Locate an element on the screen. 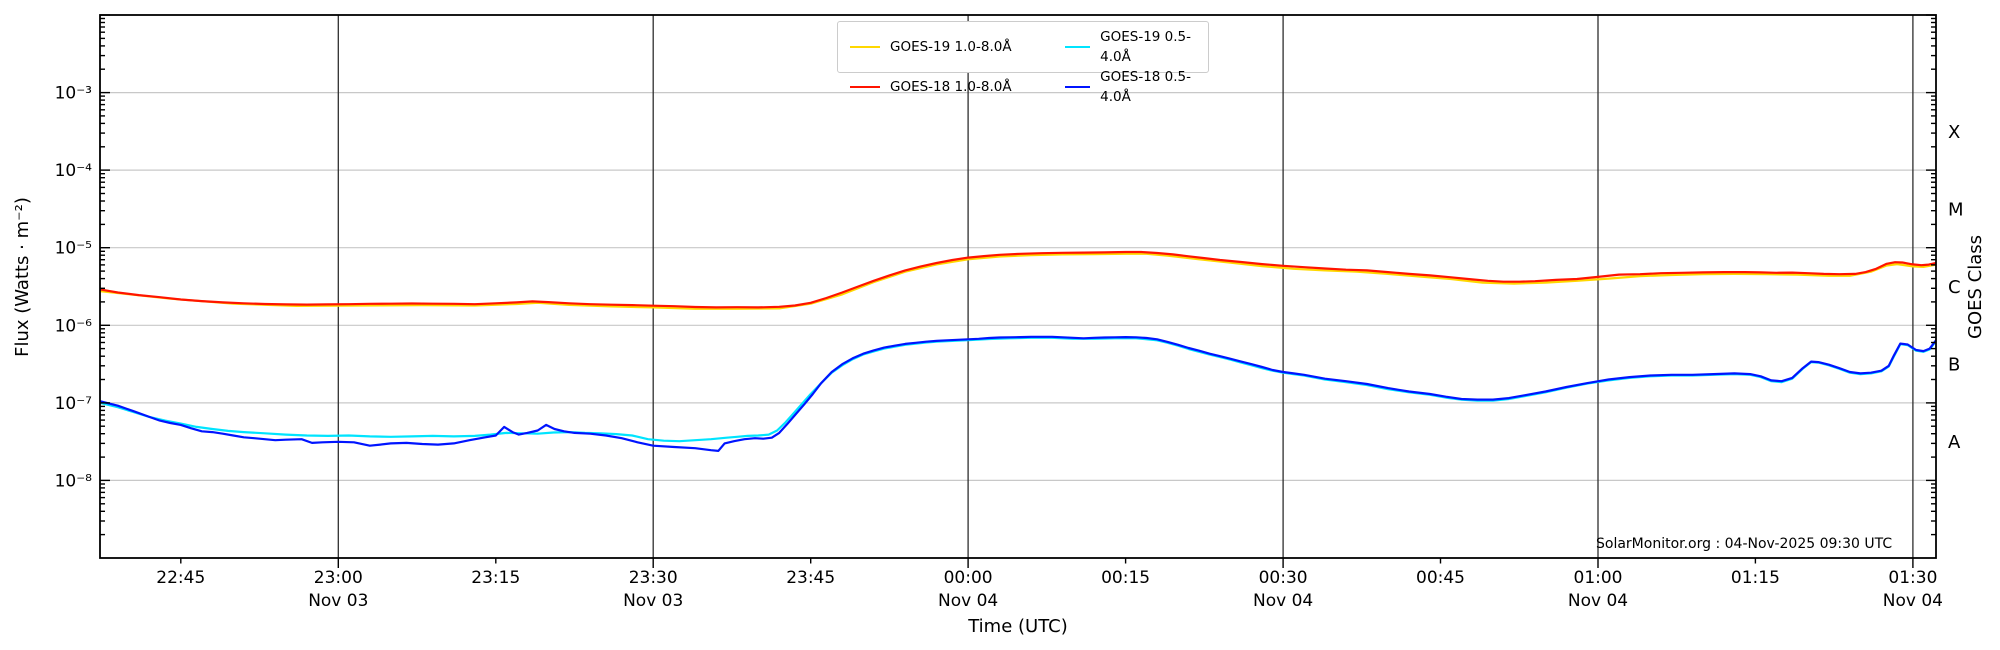 This screenshot has width=2000, height=650. legend-item-goes19-long: GOES-19 1.0-8.0Å is located at coordinates (957, 47).